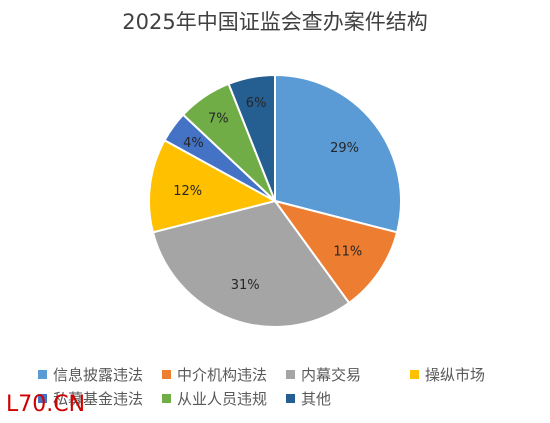 This screenshot has width=550, height=423. I want to click on legend: 信息披露违法 中介机构违法 内幕交易 操纵市场 私募基金违法 从业人员, so click(283, 386).